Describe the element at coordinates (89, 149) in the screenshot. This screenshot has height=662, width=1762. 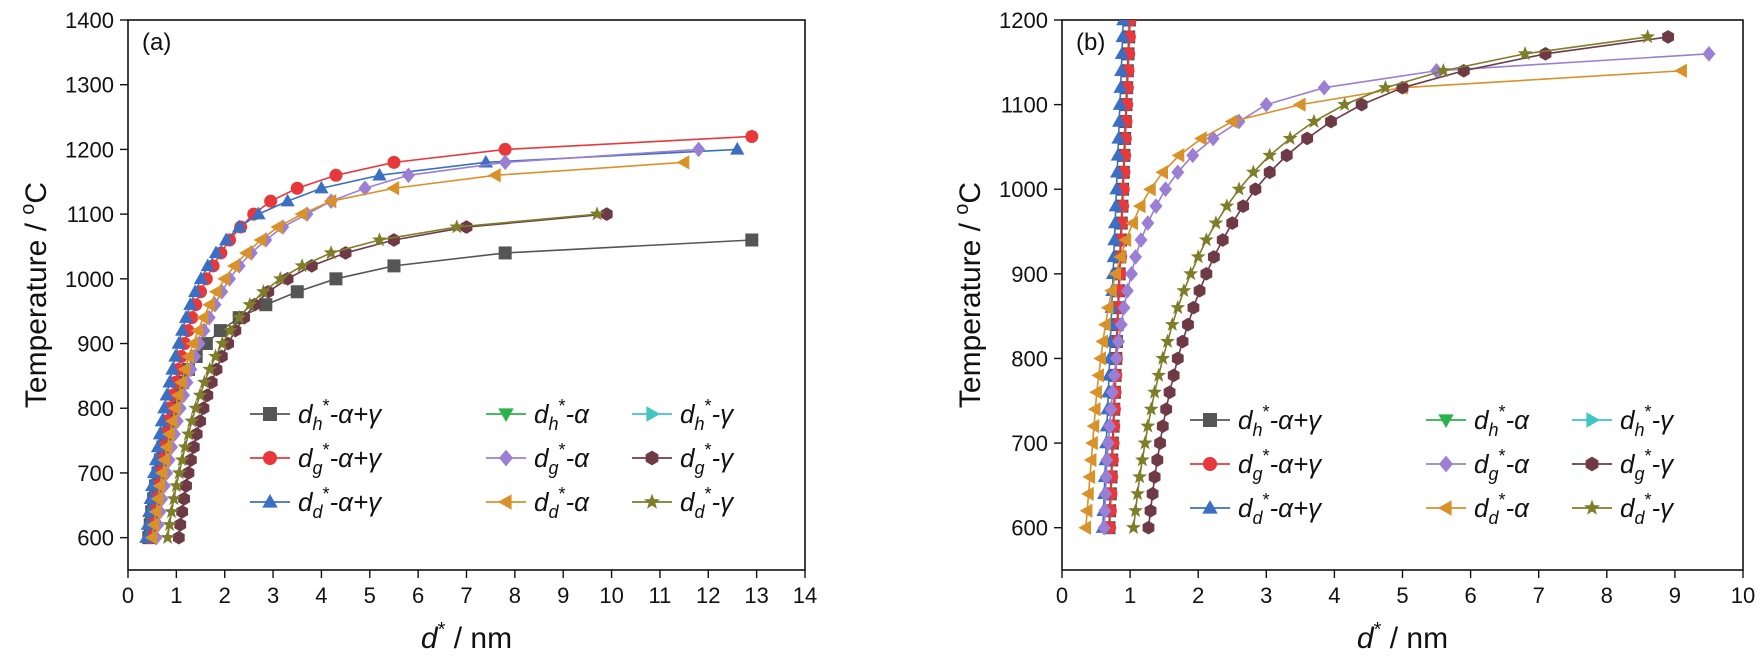
I see `y-tick-label: 1200` at that location.